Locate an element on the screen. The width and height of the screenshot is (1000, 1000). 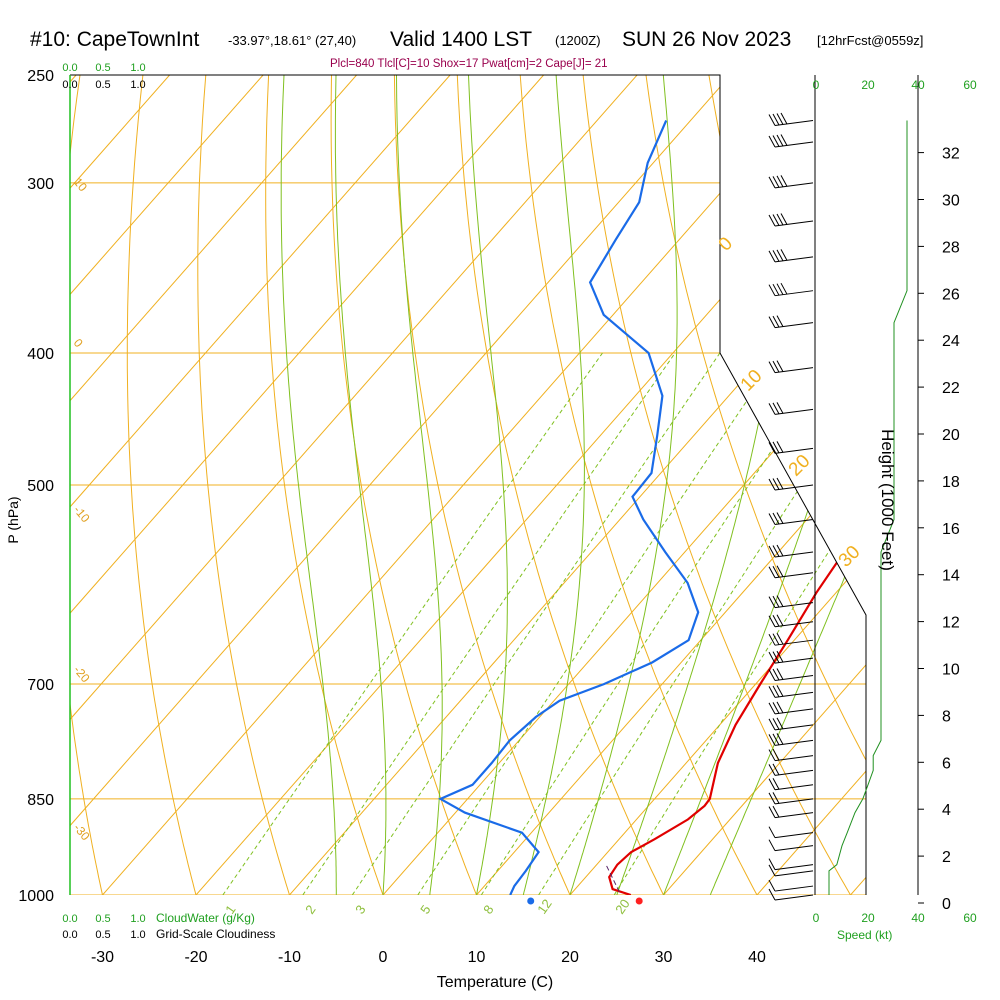
cloudiness-top-tick: 0.5 is located at coordinates (102, 85).